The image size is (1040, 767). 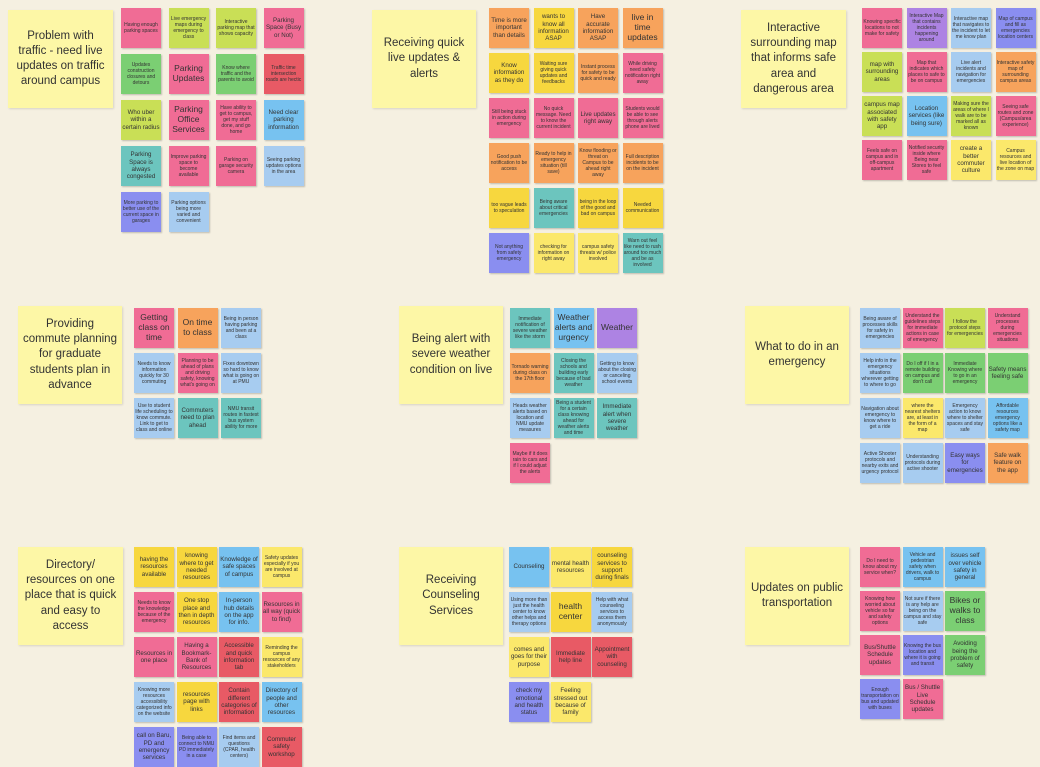 I want to click on sticky-note: Easy ways for emergencies, so click(x=965, y=463).